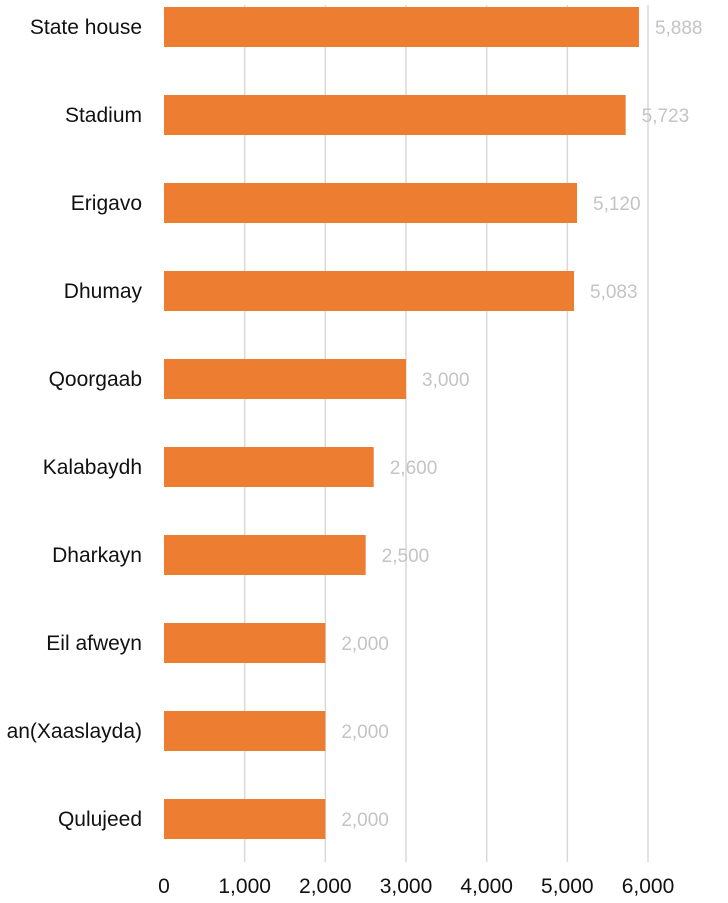  I want to click on x-tick-label: 0, so click(164, 886).